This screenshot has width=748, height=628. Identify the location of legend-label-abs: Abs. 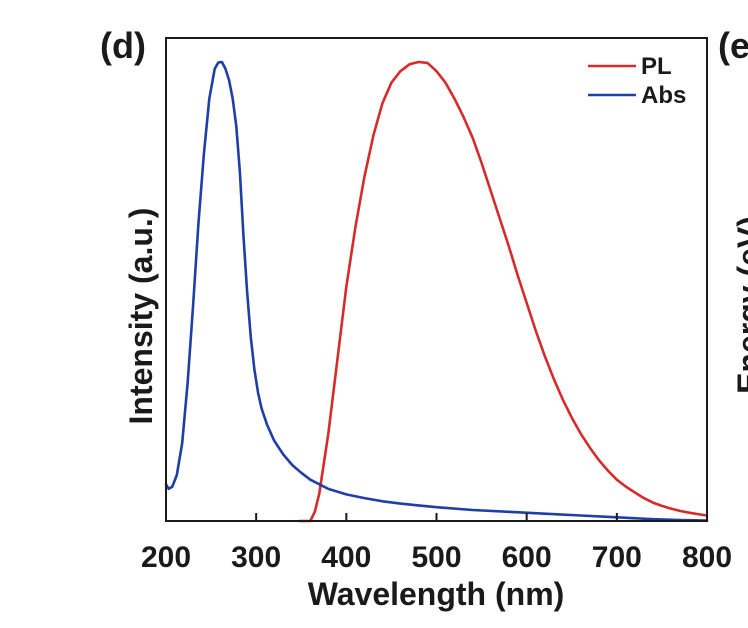
(663, 95).